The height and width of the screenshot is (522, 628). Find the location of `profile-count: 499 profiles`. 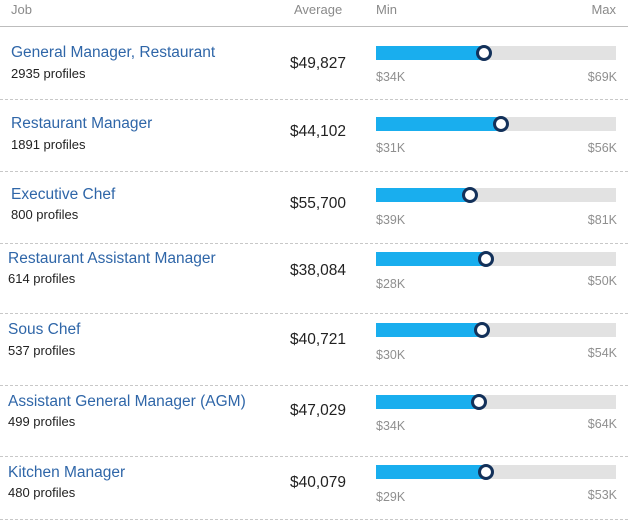

profile-count: 499 profiles is located at coordinates (42, 421).